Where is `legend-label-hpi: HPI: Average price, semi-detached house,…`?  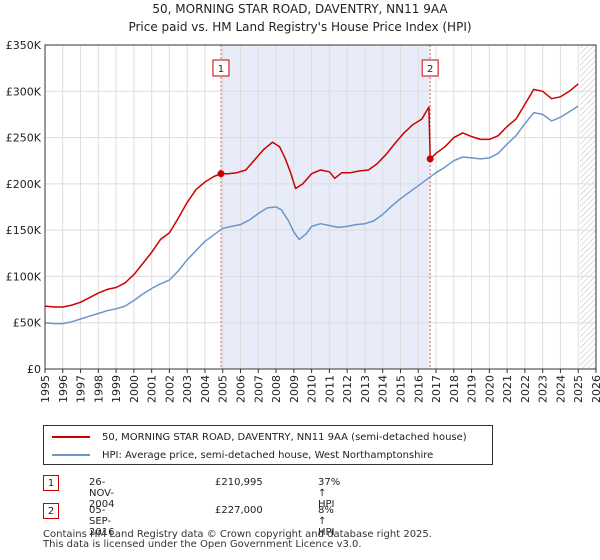
legend-label-hpi: HPI: Average price, semi-detached house,… is located at coordinates (268, 455).